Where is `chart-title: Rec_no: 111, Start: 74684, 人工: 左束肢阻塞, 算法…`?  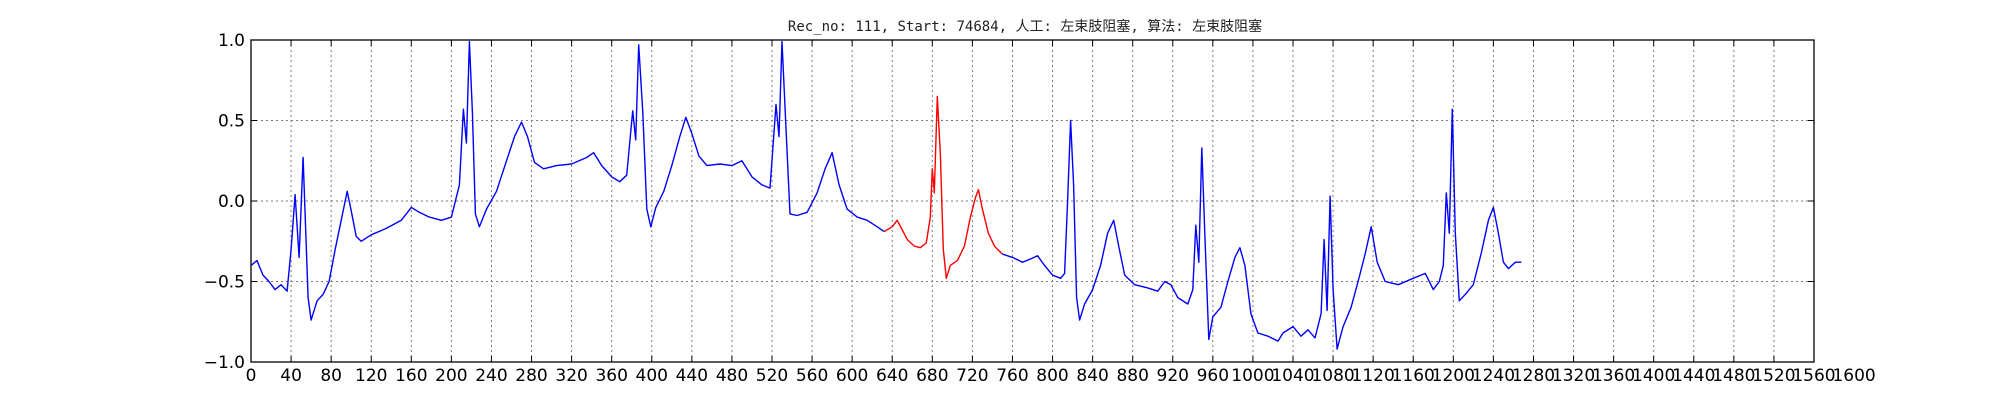
chart-title: Rec_no: 111, Start: 74684, 人工: 左束肢阻塞, 算法… is located at coordinates (1025, 26).